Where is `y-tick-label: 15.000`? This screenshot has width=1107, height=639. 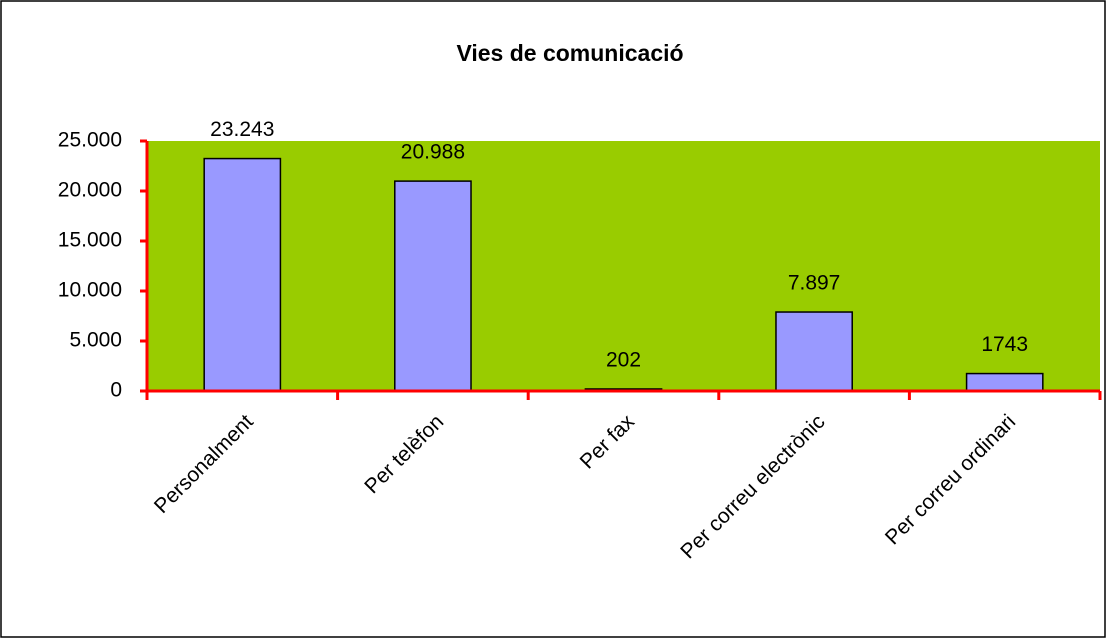
y-tick-label: 15.000 is located at coordinates (90, 240).